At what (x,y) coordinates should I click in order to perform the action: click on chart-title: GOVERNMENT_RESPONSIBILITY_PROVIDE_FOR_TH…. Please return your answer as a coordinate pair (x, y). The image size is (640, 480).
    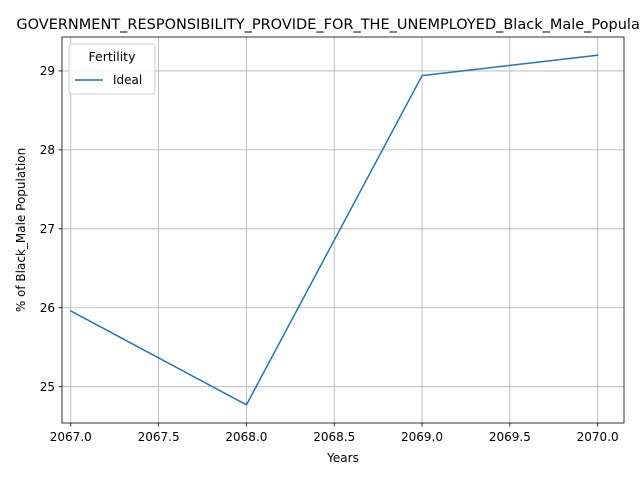
    Looking at the image, I should click on (328, 25).